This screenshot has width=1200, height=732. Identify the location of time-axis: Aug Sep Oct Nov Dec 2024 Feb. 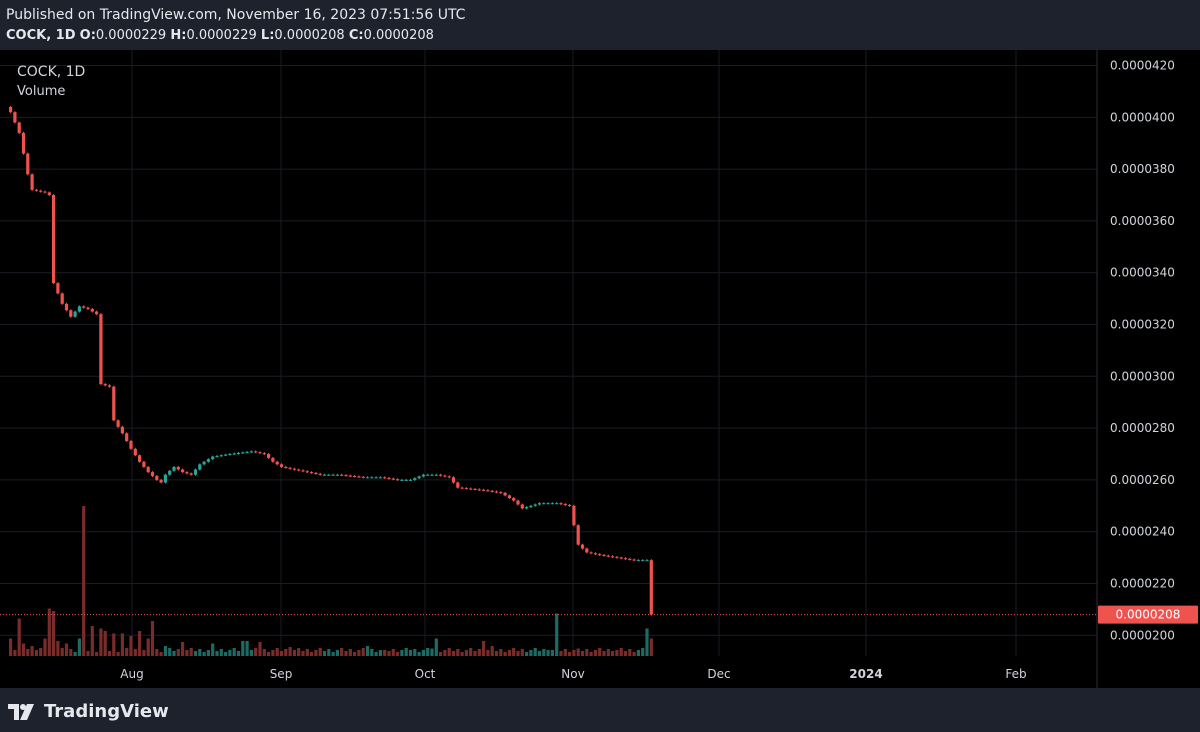
(573, 674).